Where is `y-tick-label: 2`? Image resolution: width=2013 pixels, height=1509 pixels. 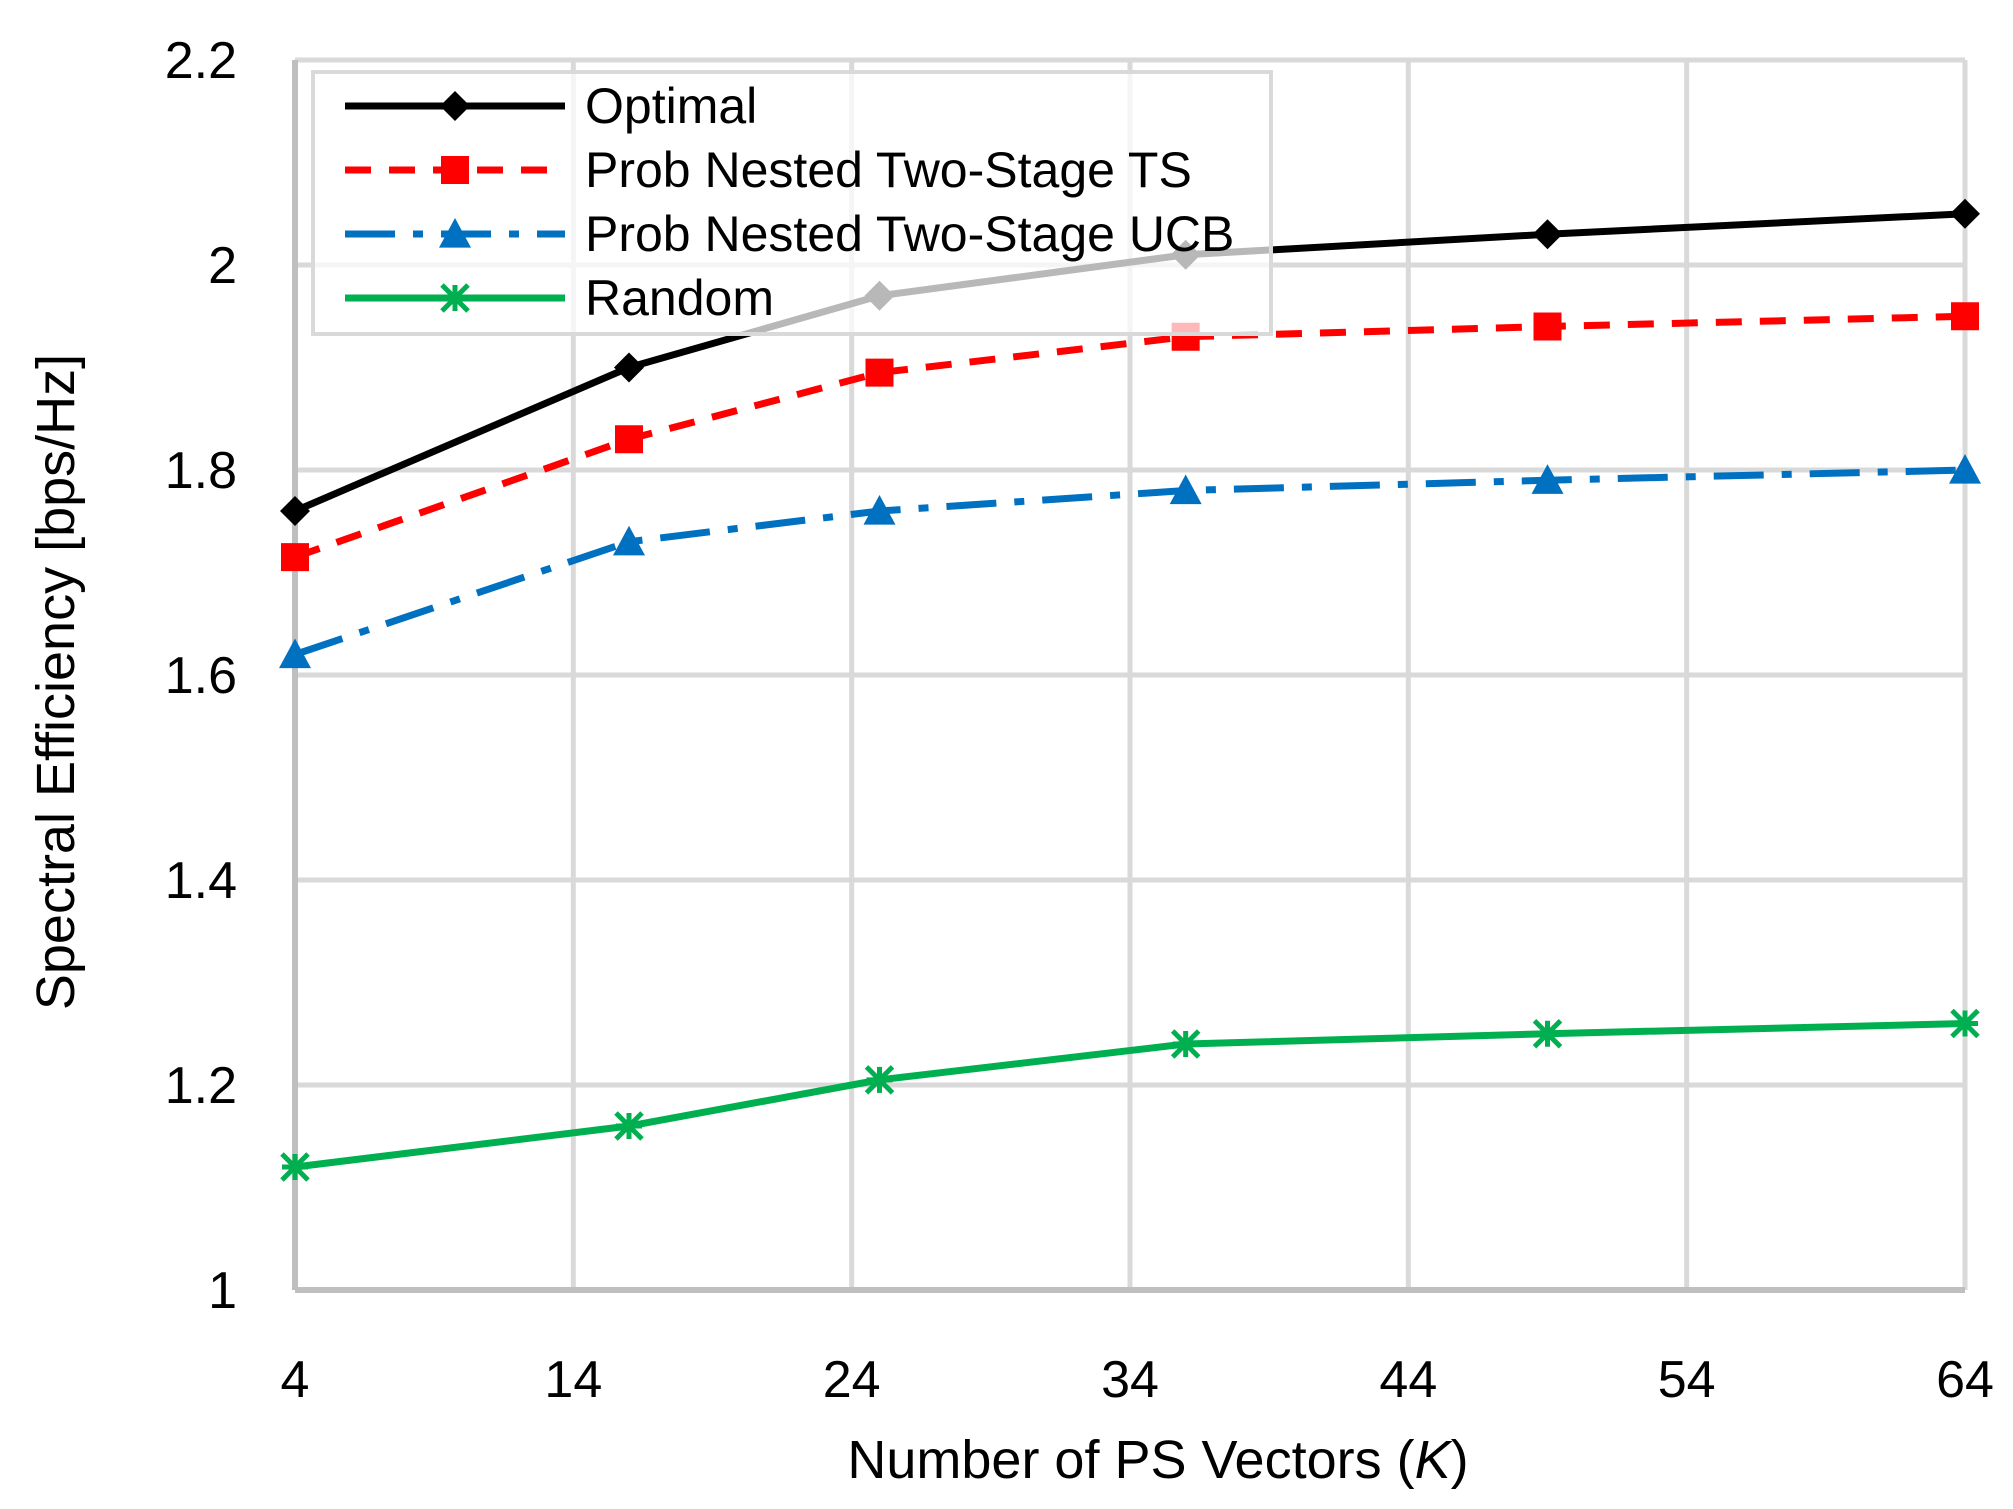
y-tick-label: 2 is located at coordinates (222, 266).